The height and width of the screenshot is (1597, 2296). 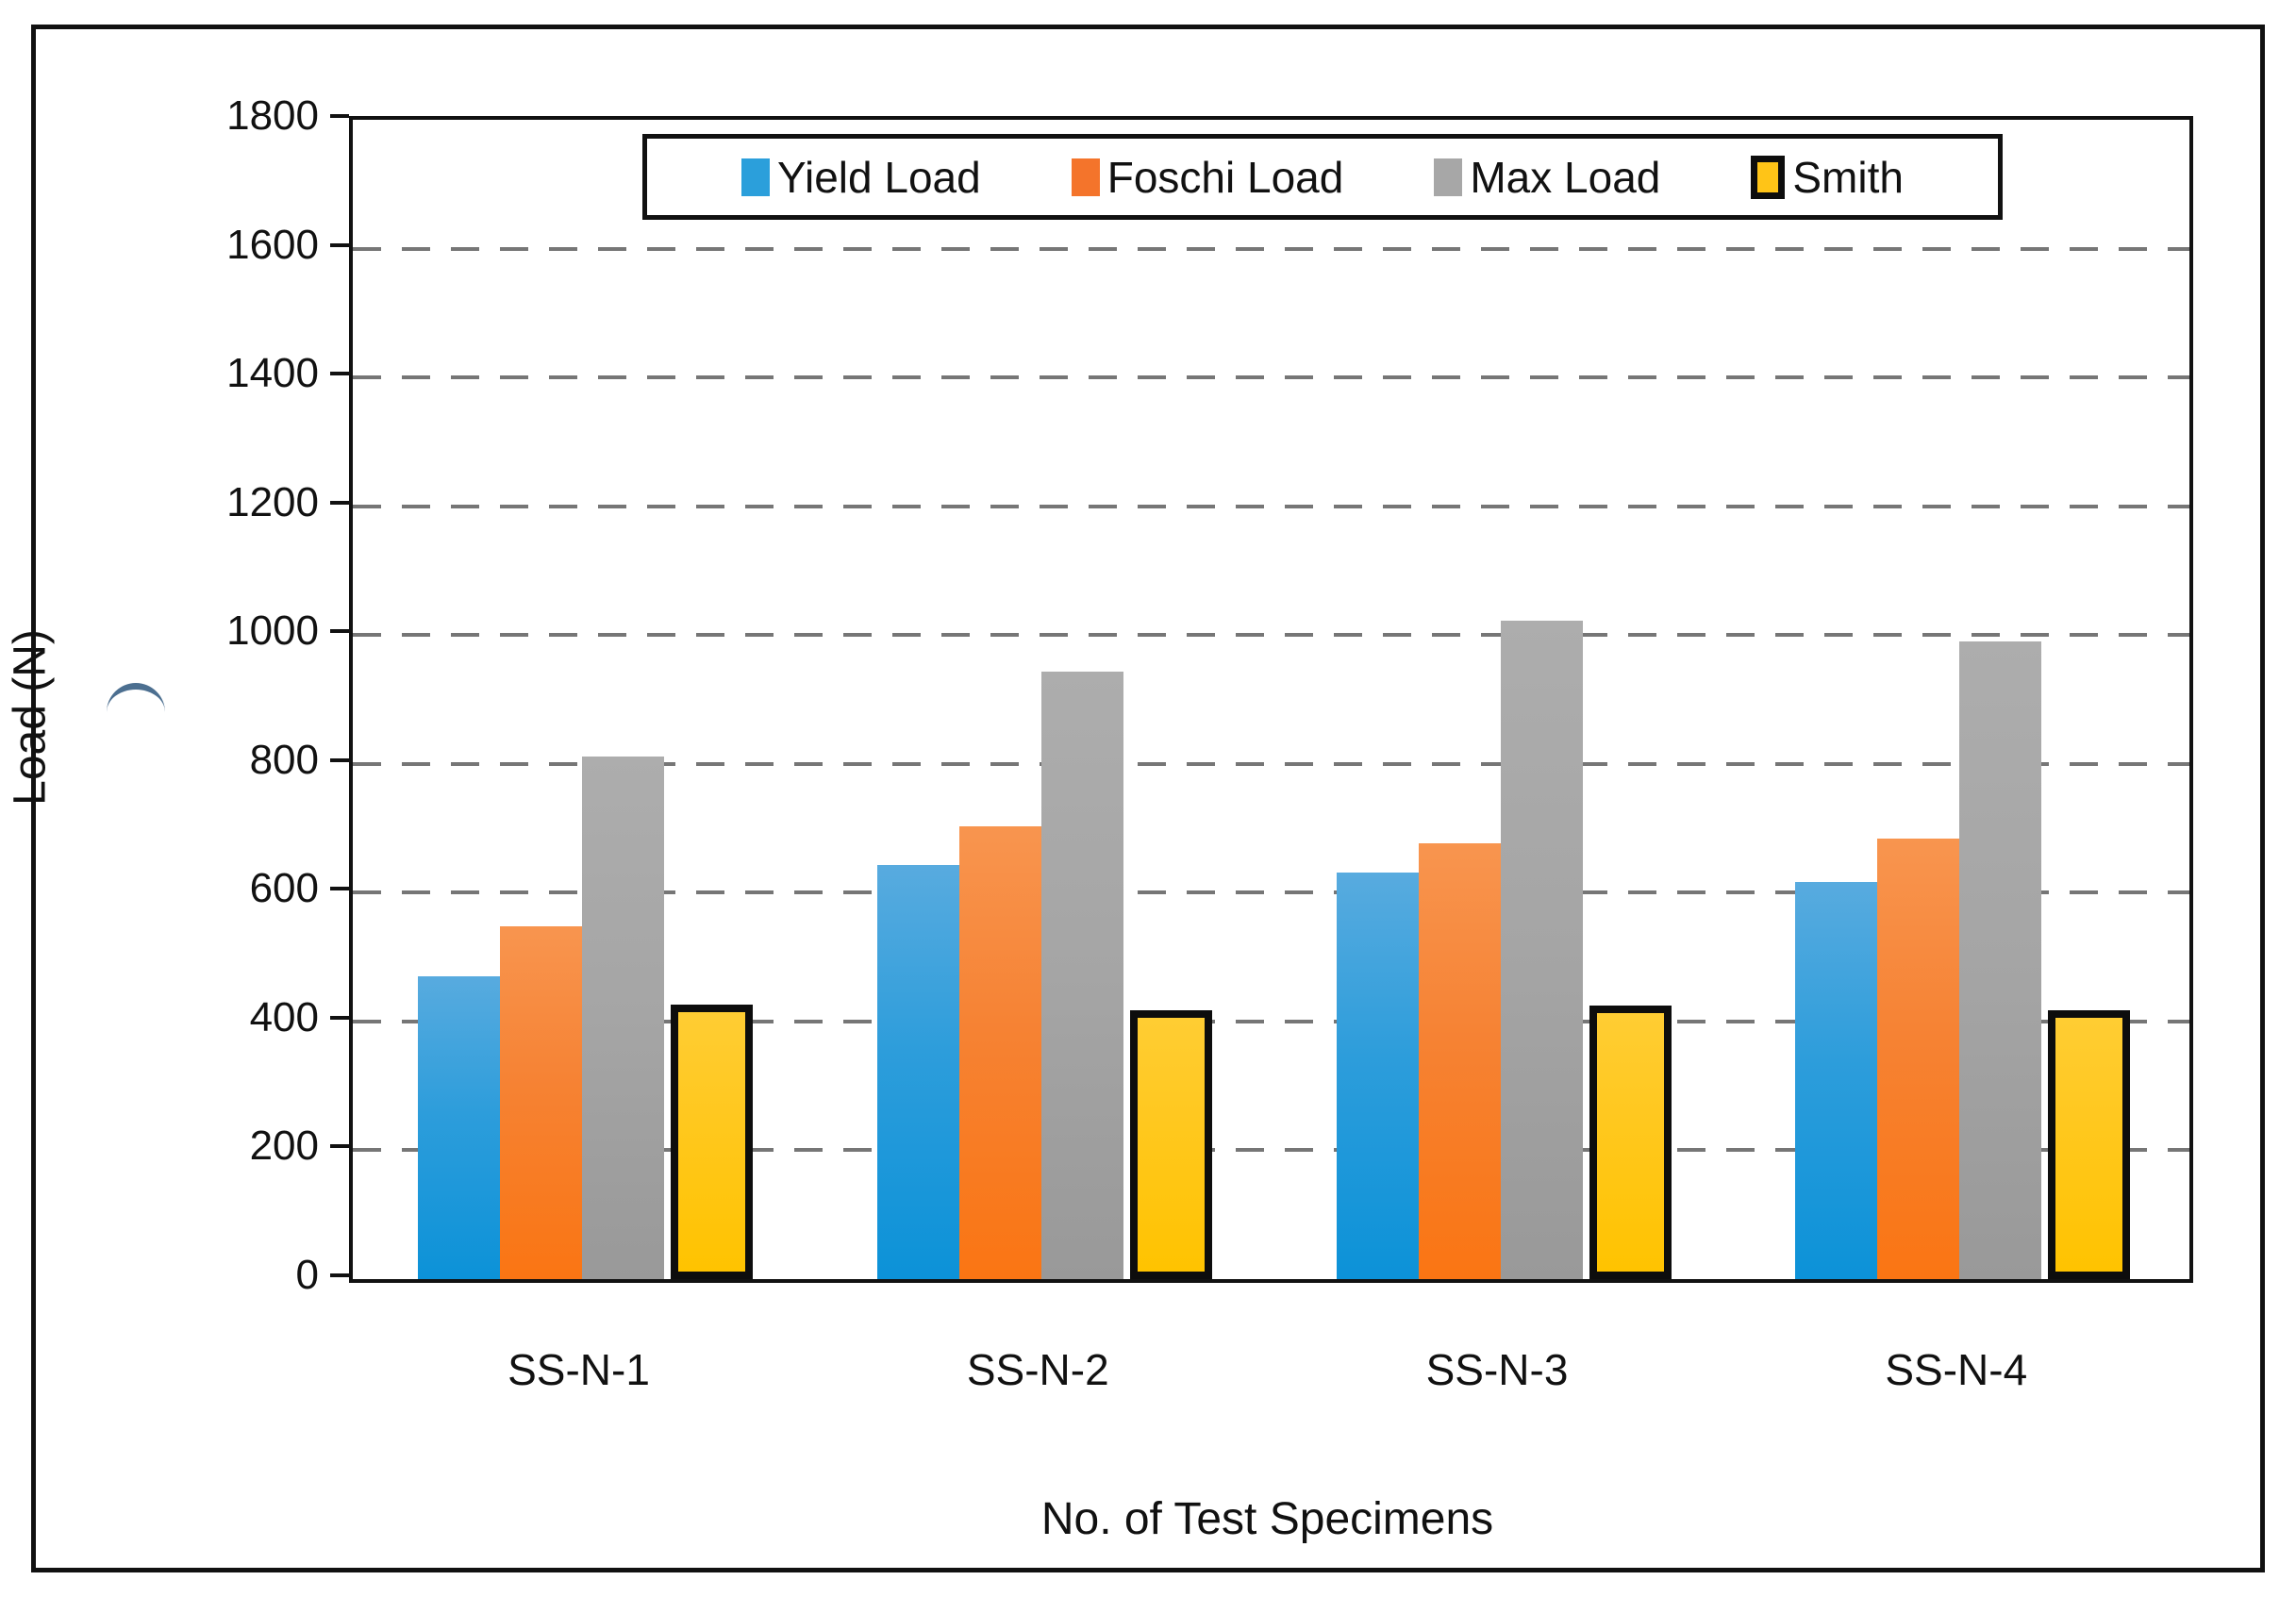 I want to click on x-axis-title: No. of Test Specimens, so click(x=1267, y=1519).